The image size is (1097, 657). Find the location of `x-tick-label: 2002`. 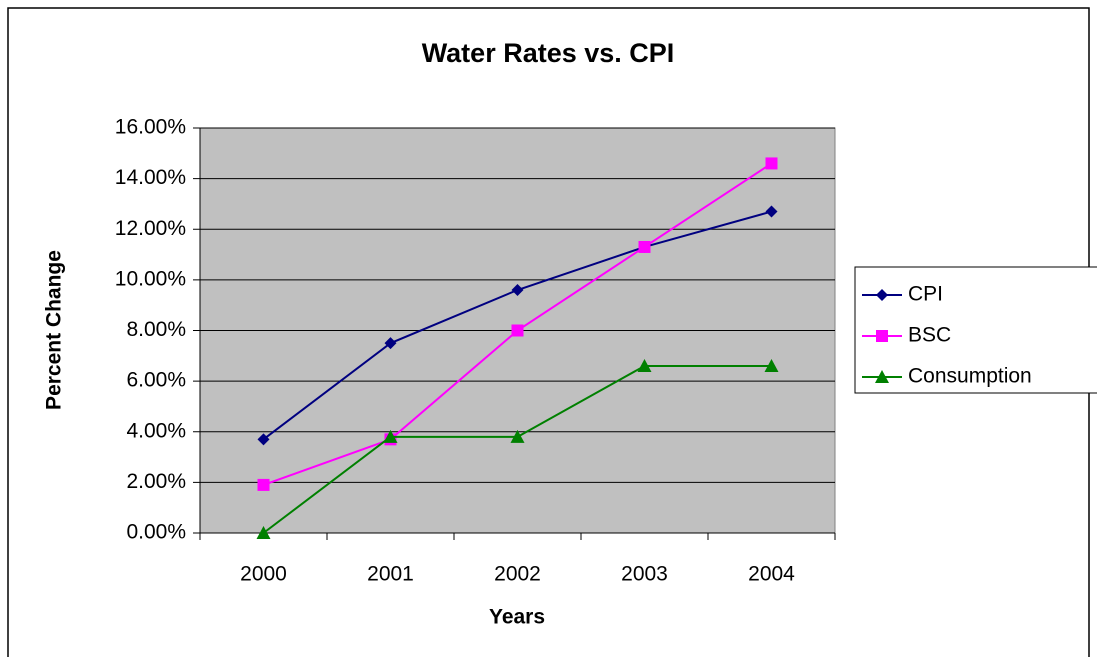

x-tick-label: 2002 is located at coordinates (517, 574).